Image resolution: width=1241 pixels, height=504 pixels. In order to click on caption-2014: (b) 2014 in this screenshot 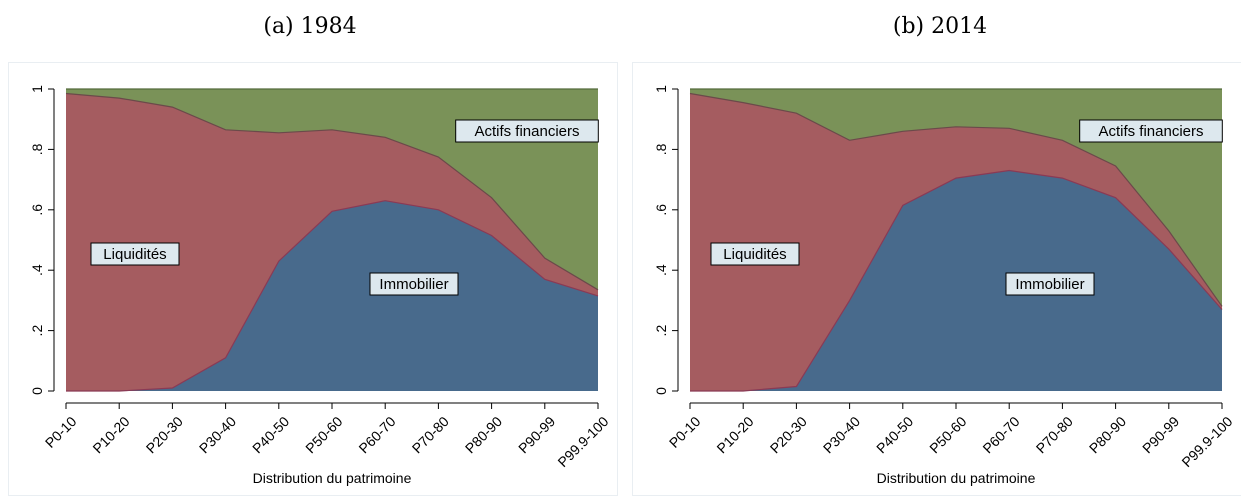, I will do `click(940, 26)`.